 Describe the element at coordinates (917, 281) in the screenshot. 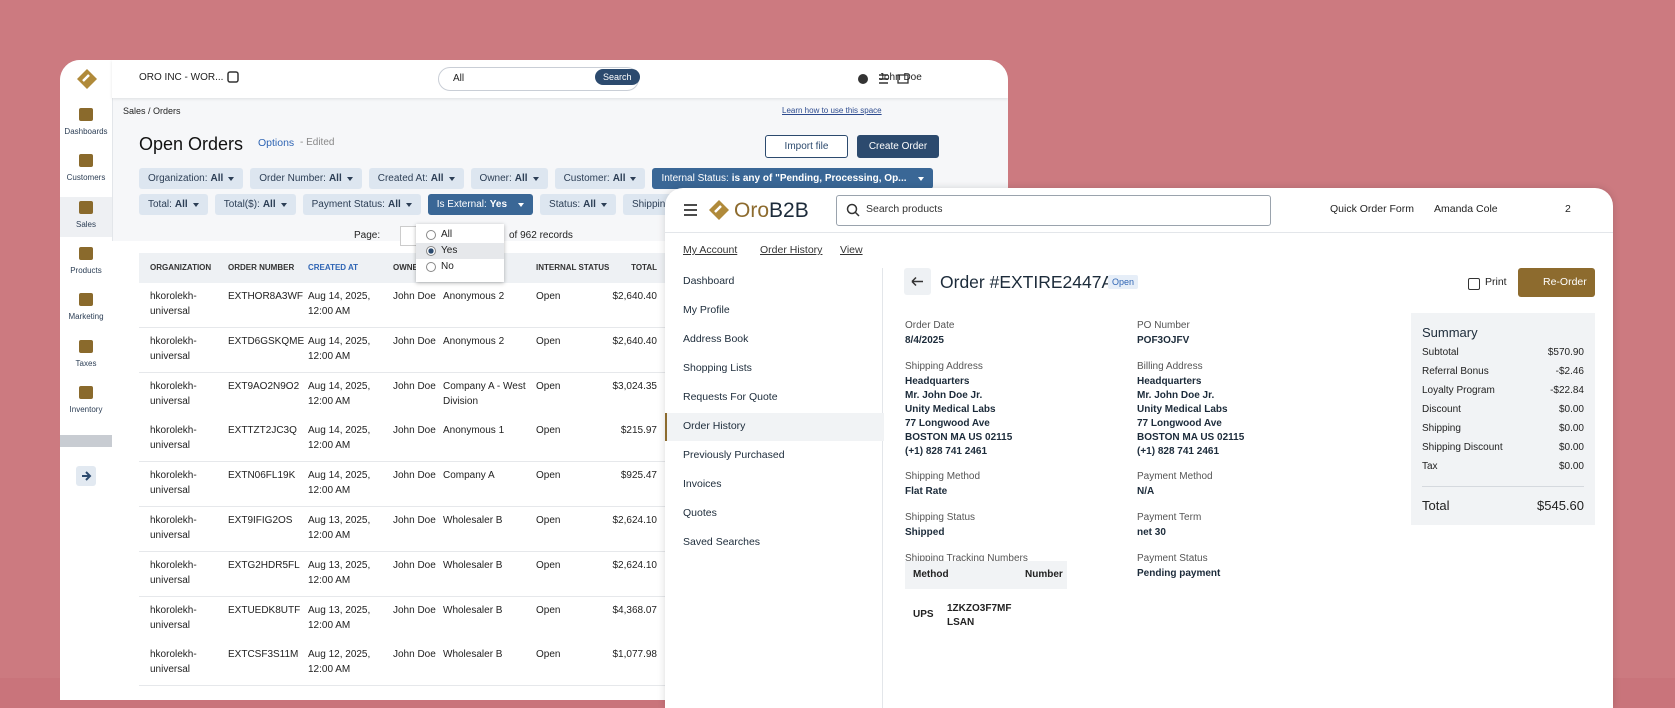

I see `back-button` at that location.